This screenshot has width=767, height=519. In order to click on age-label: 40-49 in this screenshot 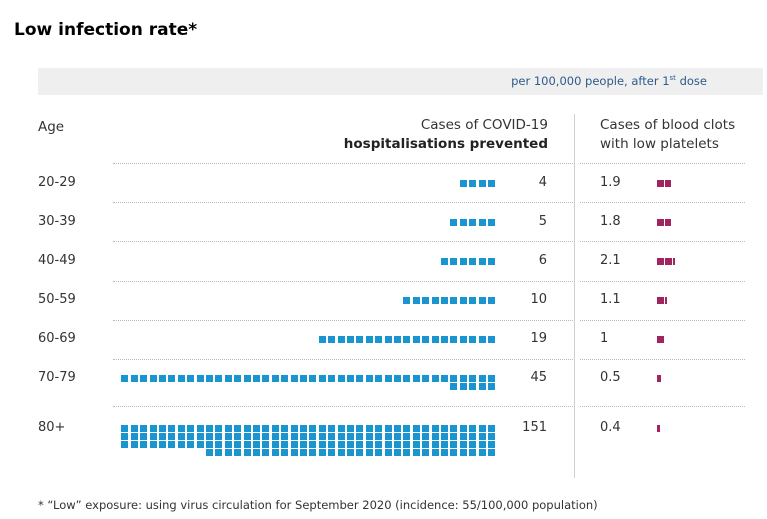, I will do `click(57, 260)`.